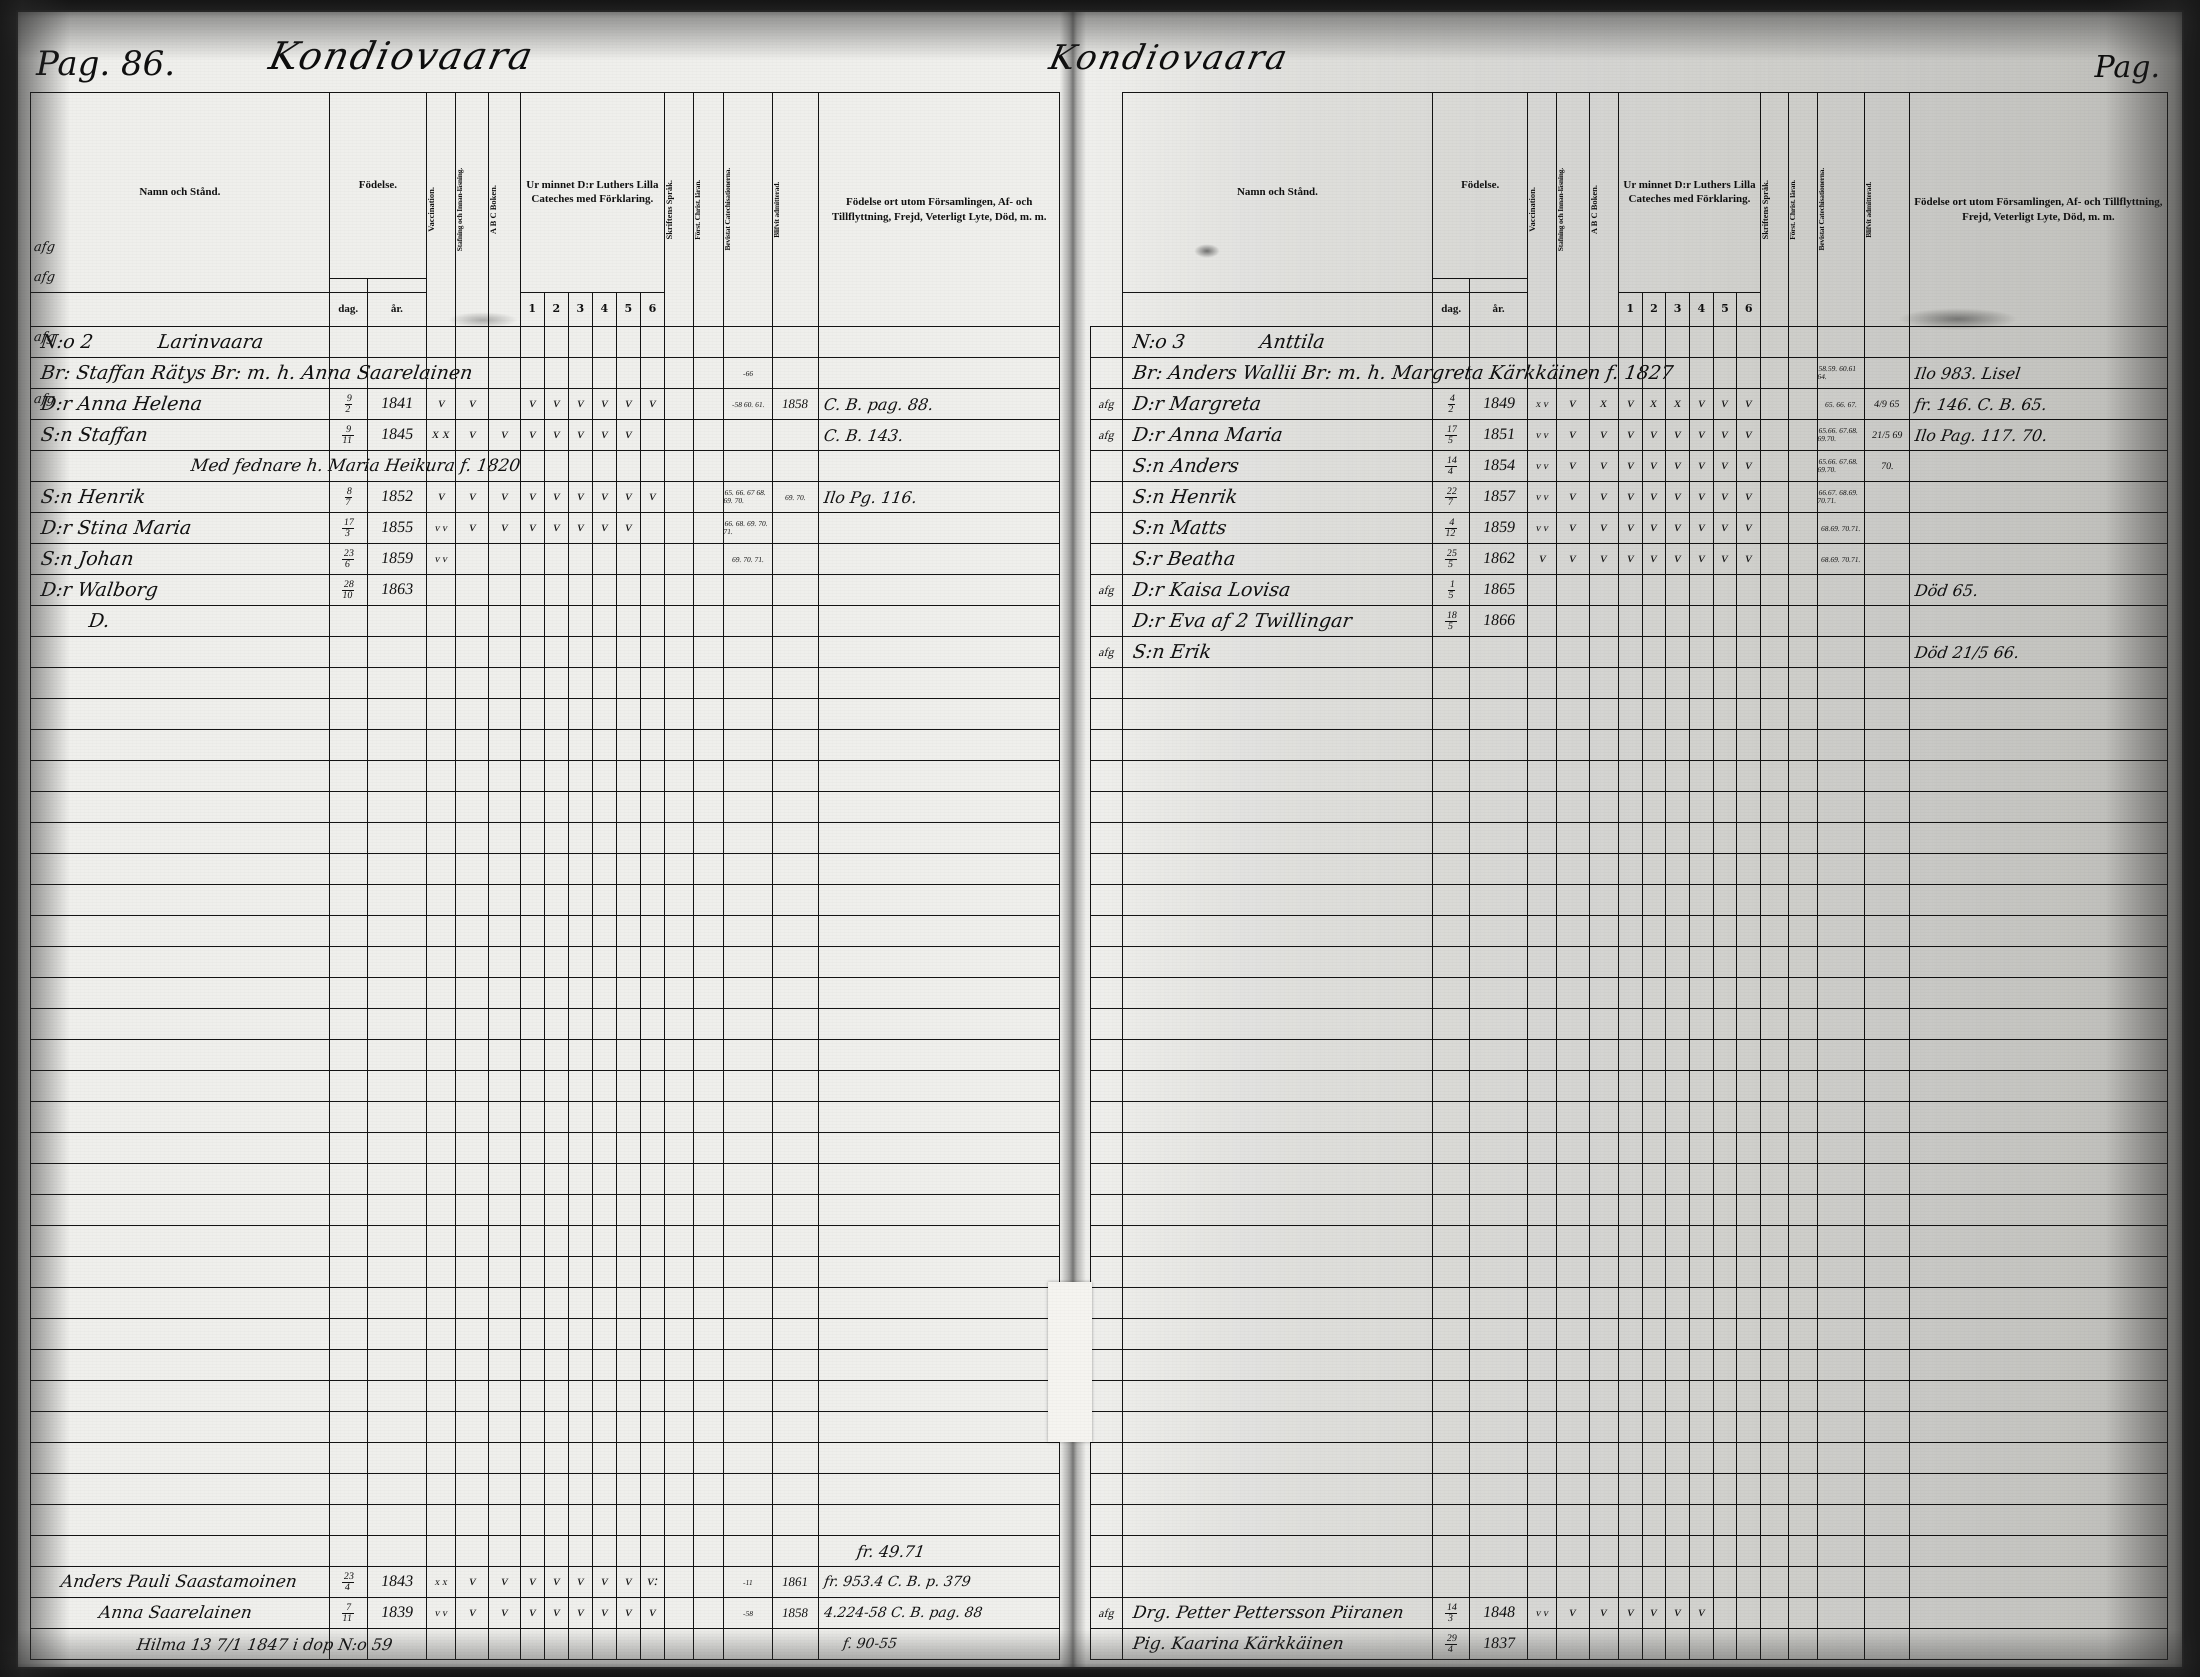 The image size is (2200, 1677). I want to click on table-row: S:n Johan 23 6 1859 v v 69. 70. 71., so click(545, 559).